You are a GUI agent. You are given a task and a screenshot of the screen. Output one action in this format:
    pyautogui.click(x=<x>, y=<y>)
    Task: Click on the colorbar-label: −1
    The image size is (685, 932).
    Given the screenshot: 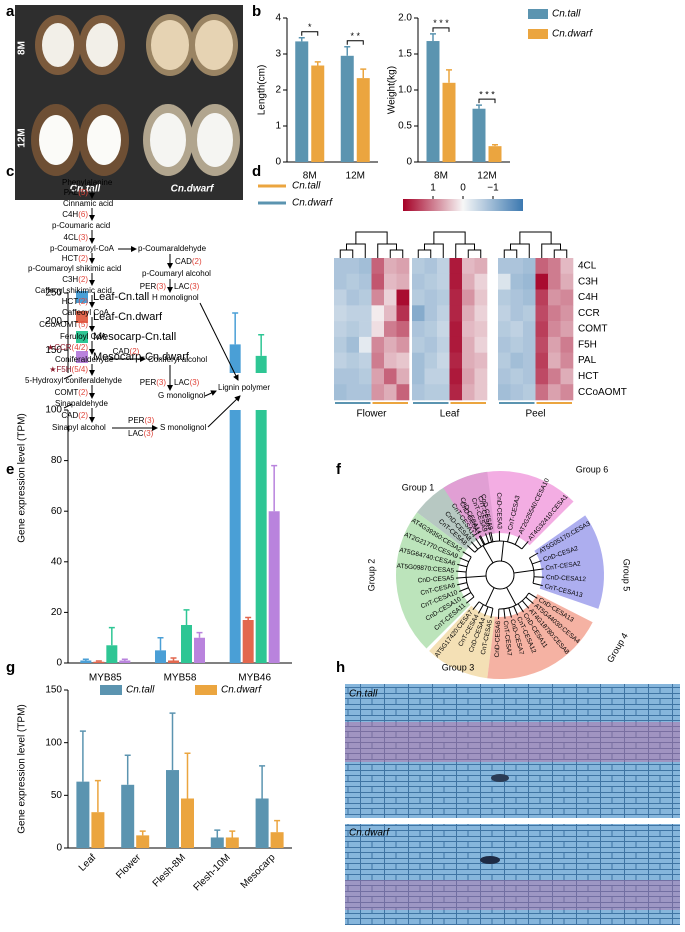 What is the action you would take?
    pyautogui.click(x=493, y=188)
    